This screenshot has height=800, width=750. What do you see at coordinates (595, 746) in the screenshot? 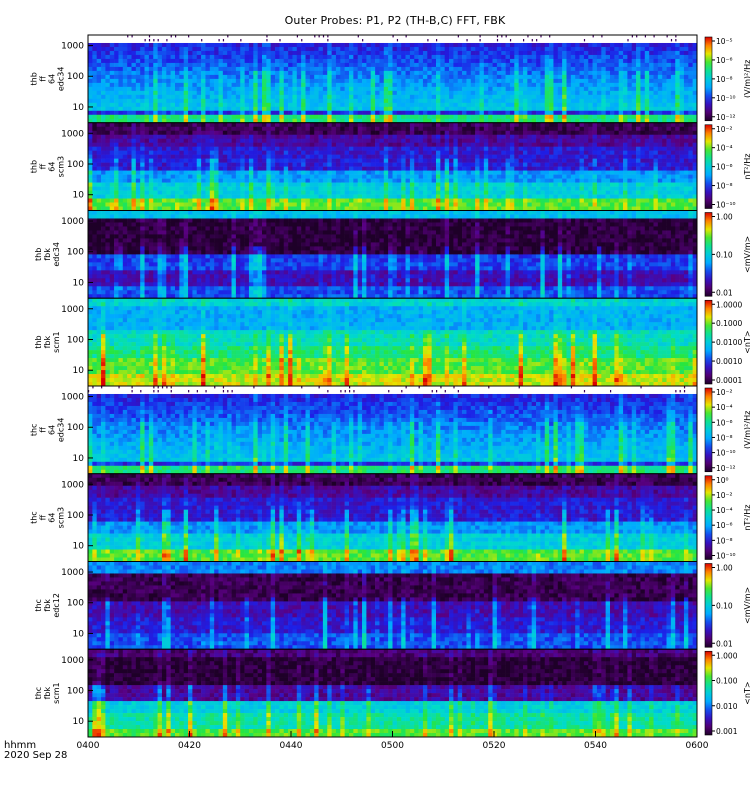
I see `x-tick-label: 0540` at bounding box center [595, 746].